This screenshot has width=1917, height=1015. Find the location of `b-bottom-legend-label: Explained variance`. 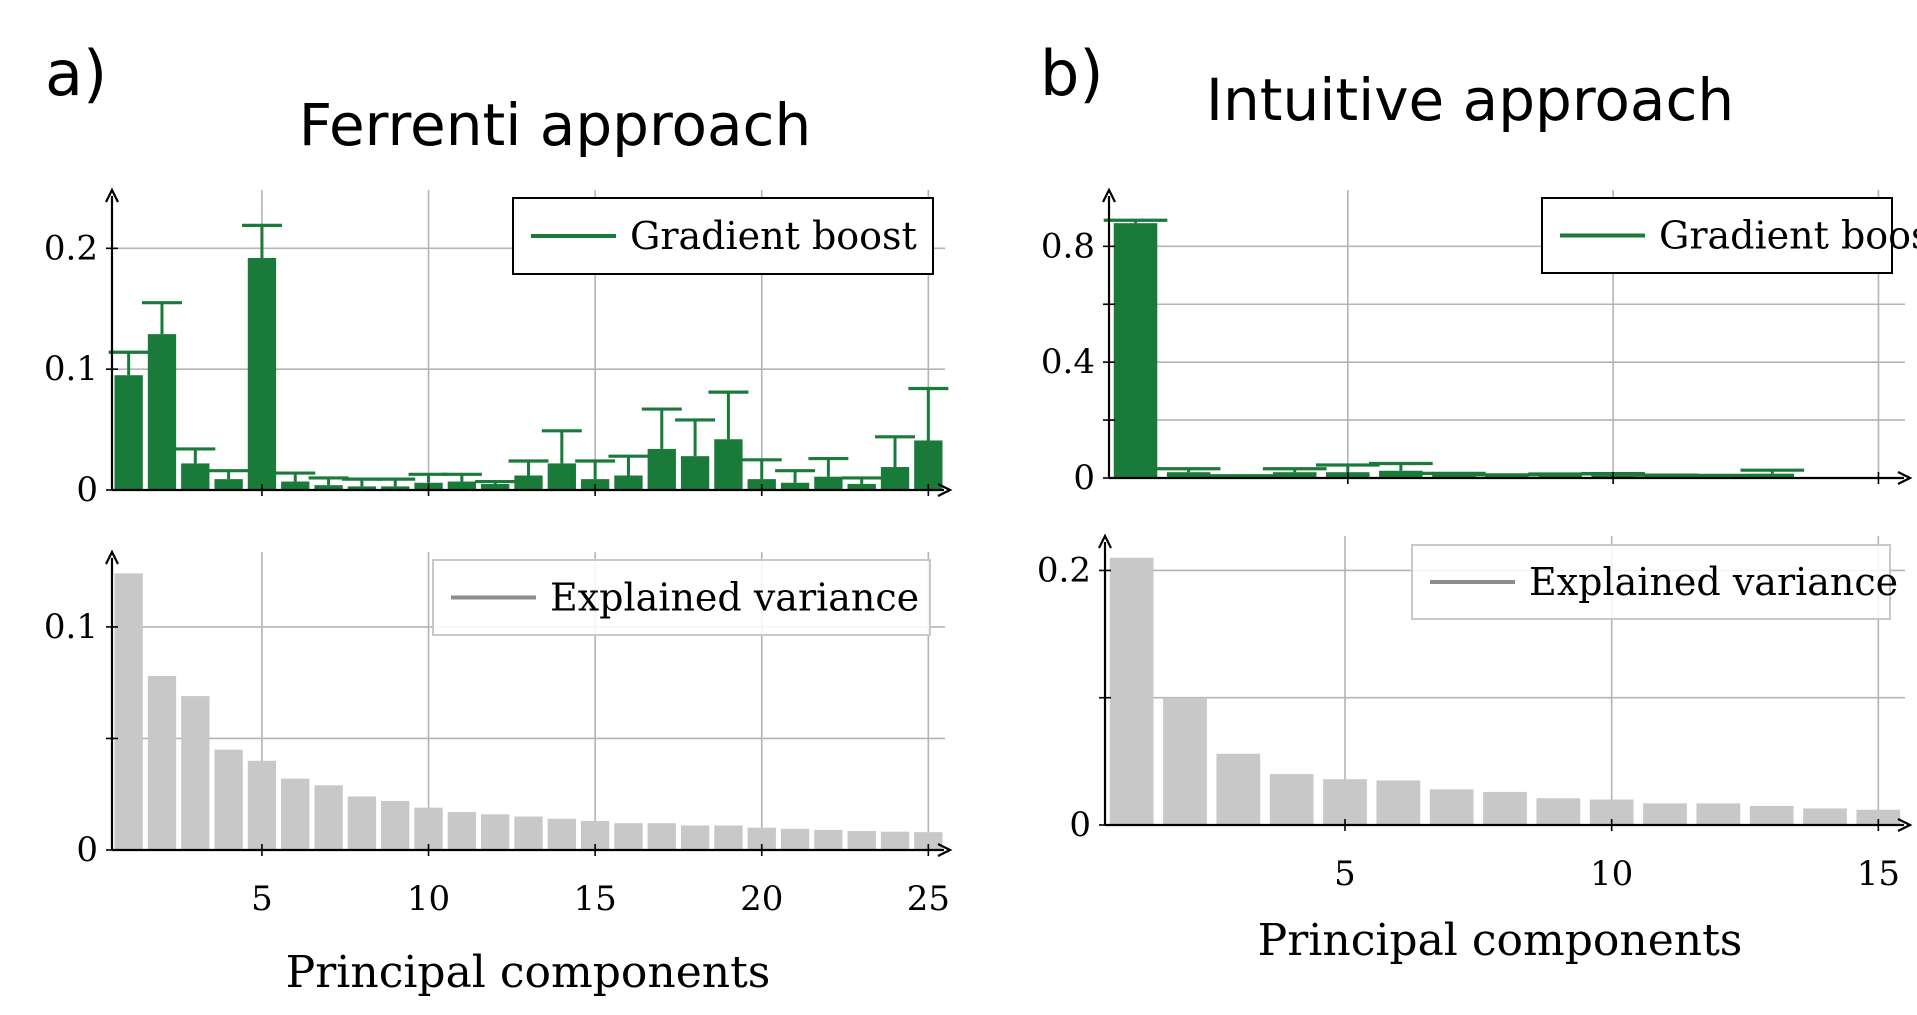

b-bottom-legend-label: Explained variance is located at coordinates (1713, 582).